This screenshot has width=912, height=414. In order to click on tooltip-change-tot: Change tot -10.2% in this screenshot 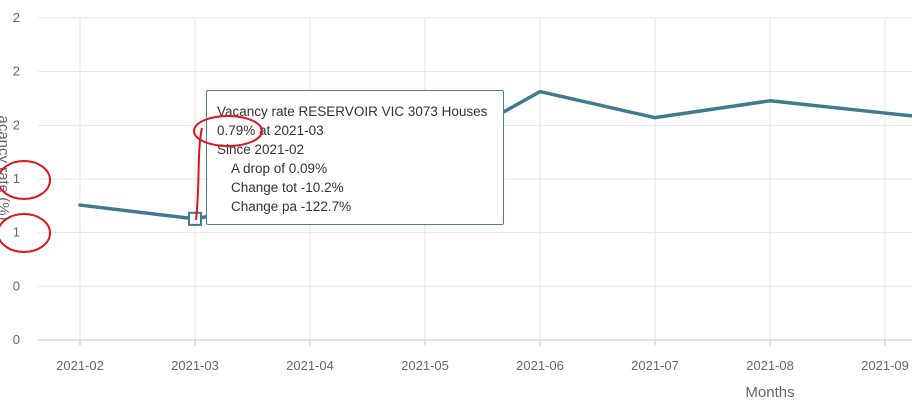, I will do `click(287, 187)`.